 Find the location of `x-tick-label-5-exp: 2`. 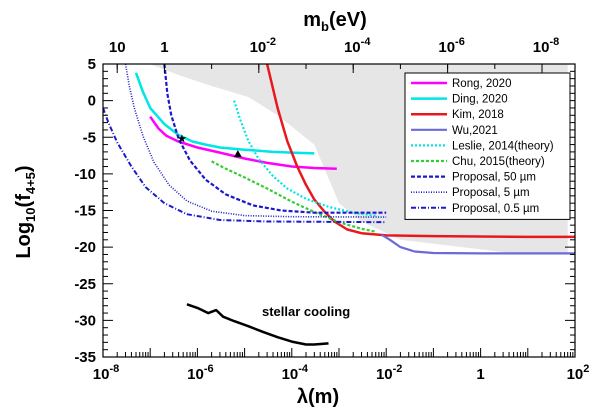

x-tick-label-5-exp: 2 is located at coordinates (586, 369).